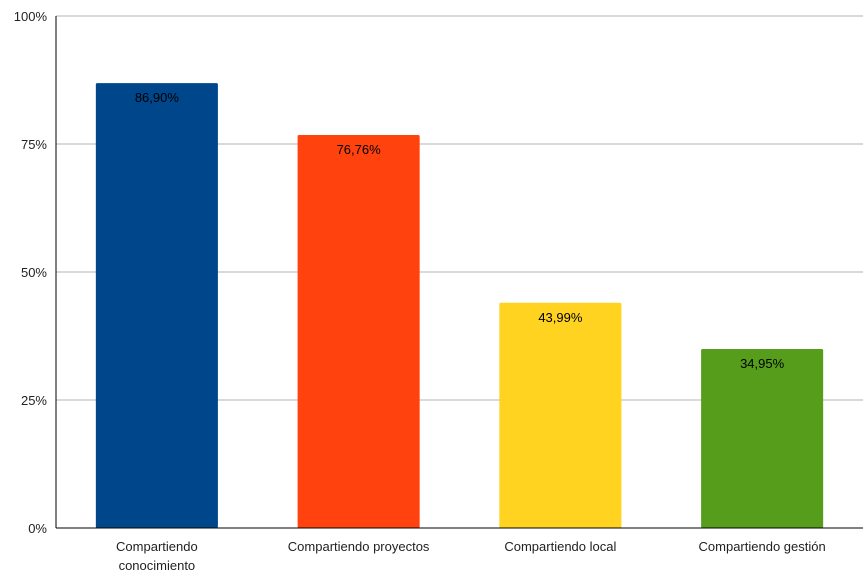  Describe the element at coordinates (34, 272) in the screenshot. I see `y-tick-label: 50%` at that location.